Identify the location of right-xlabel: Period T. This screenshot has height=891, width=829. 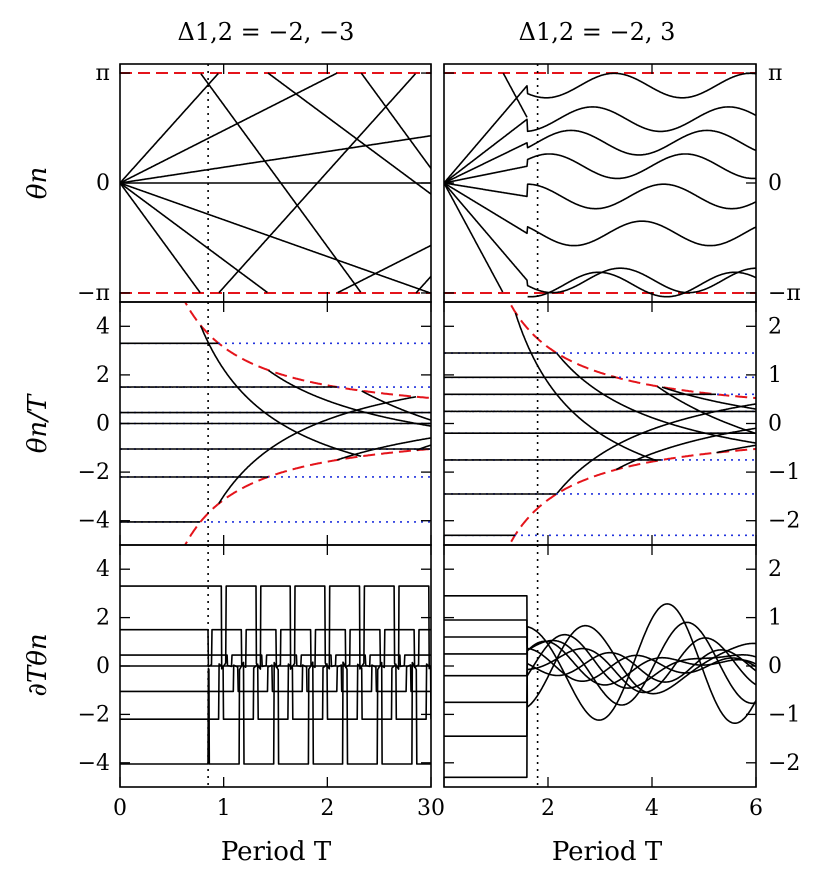
(607, 852).